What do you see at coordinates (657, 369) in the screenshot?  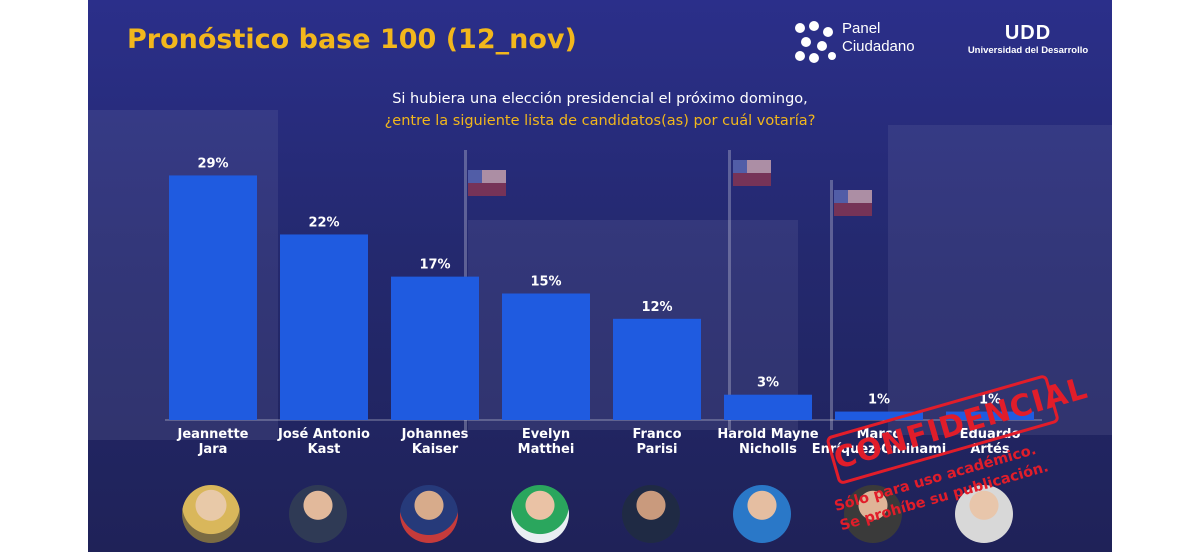 I see `bar-franco-parisi` at bounding box center [657, 369].